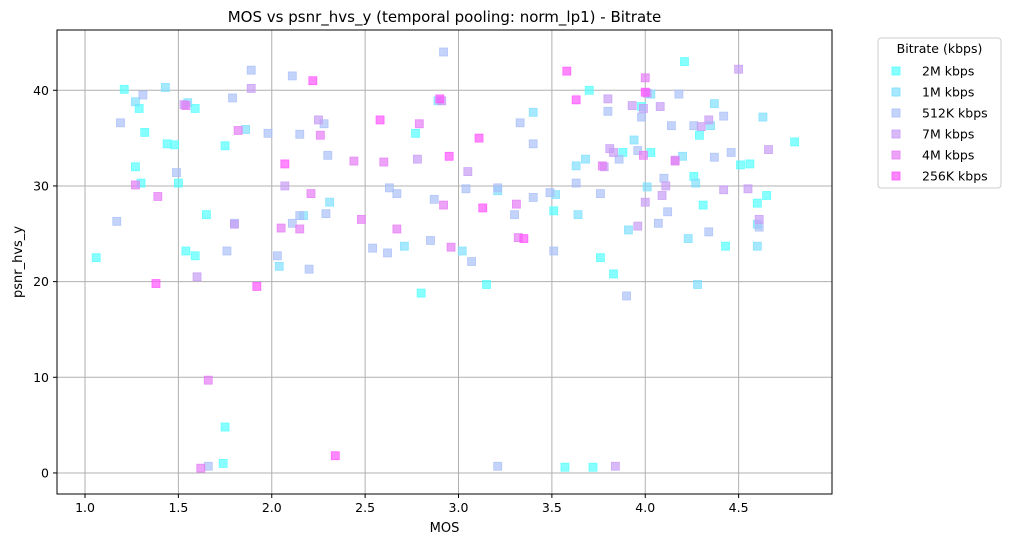  I want to click on x-tick-label: 1.5, so click(178, 507).